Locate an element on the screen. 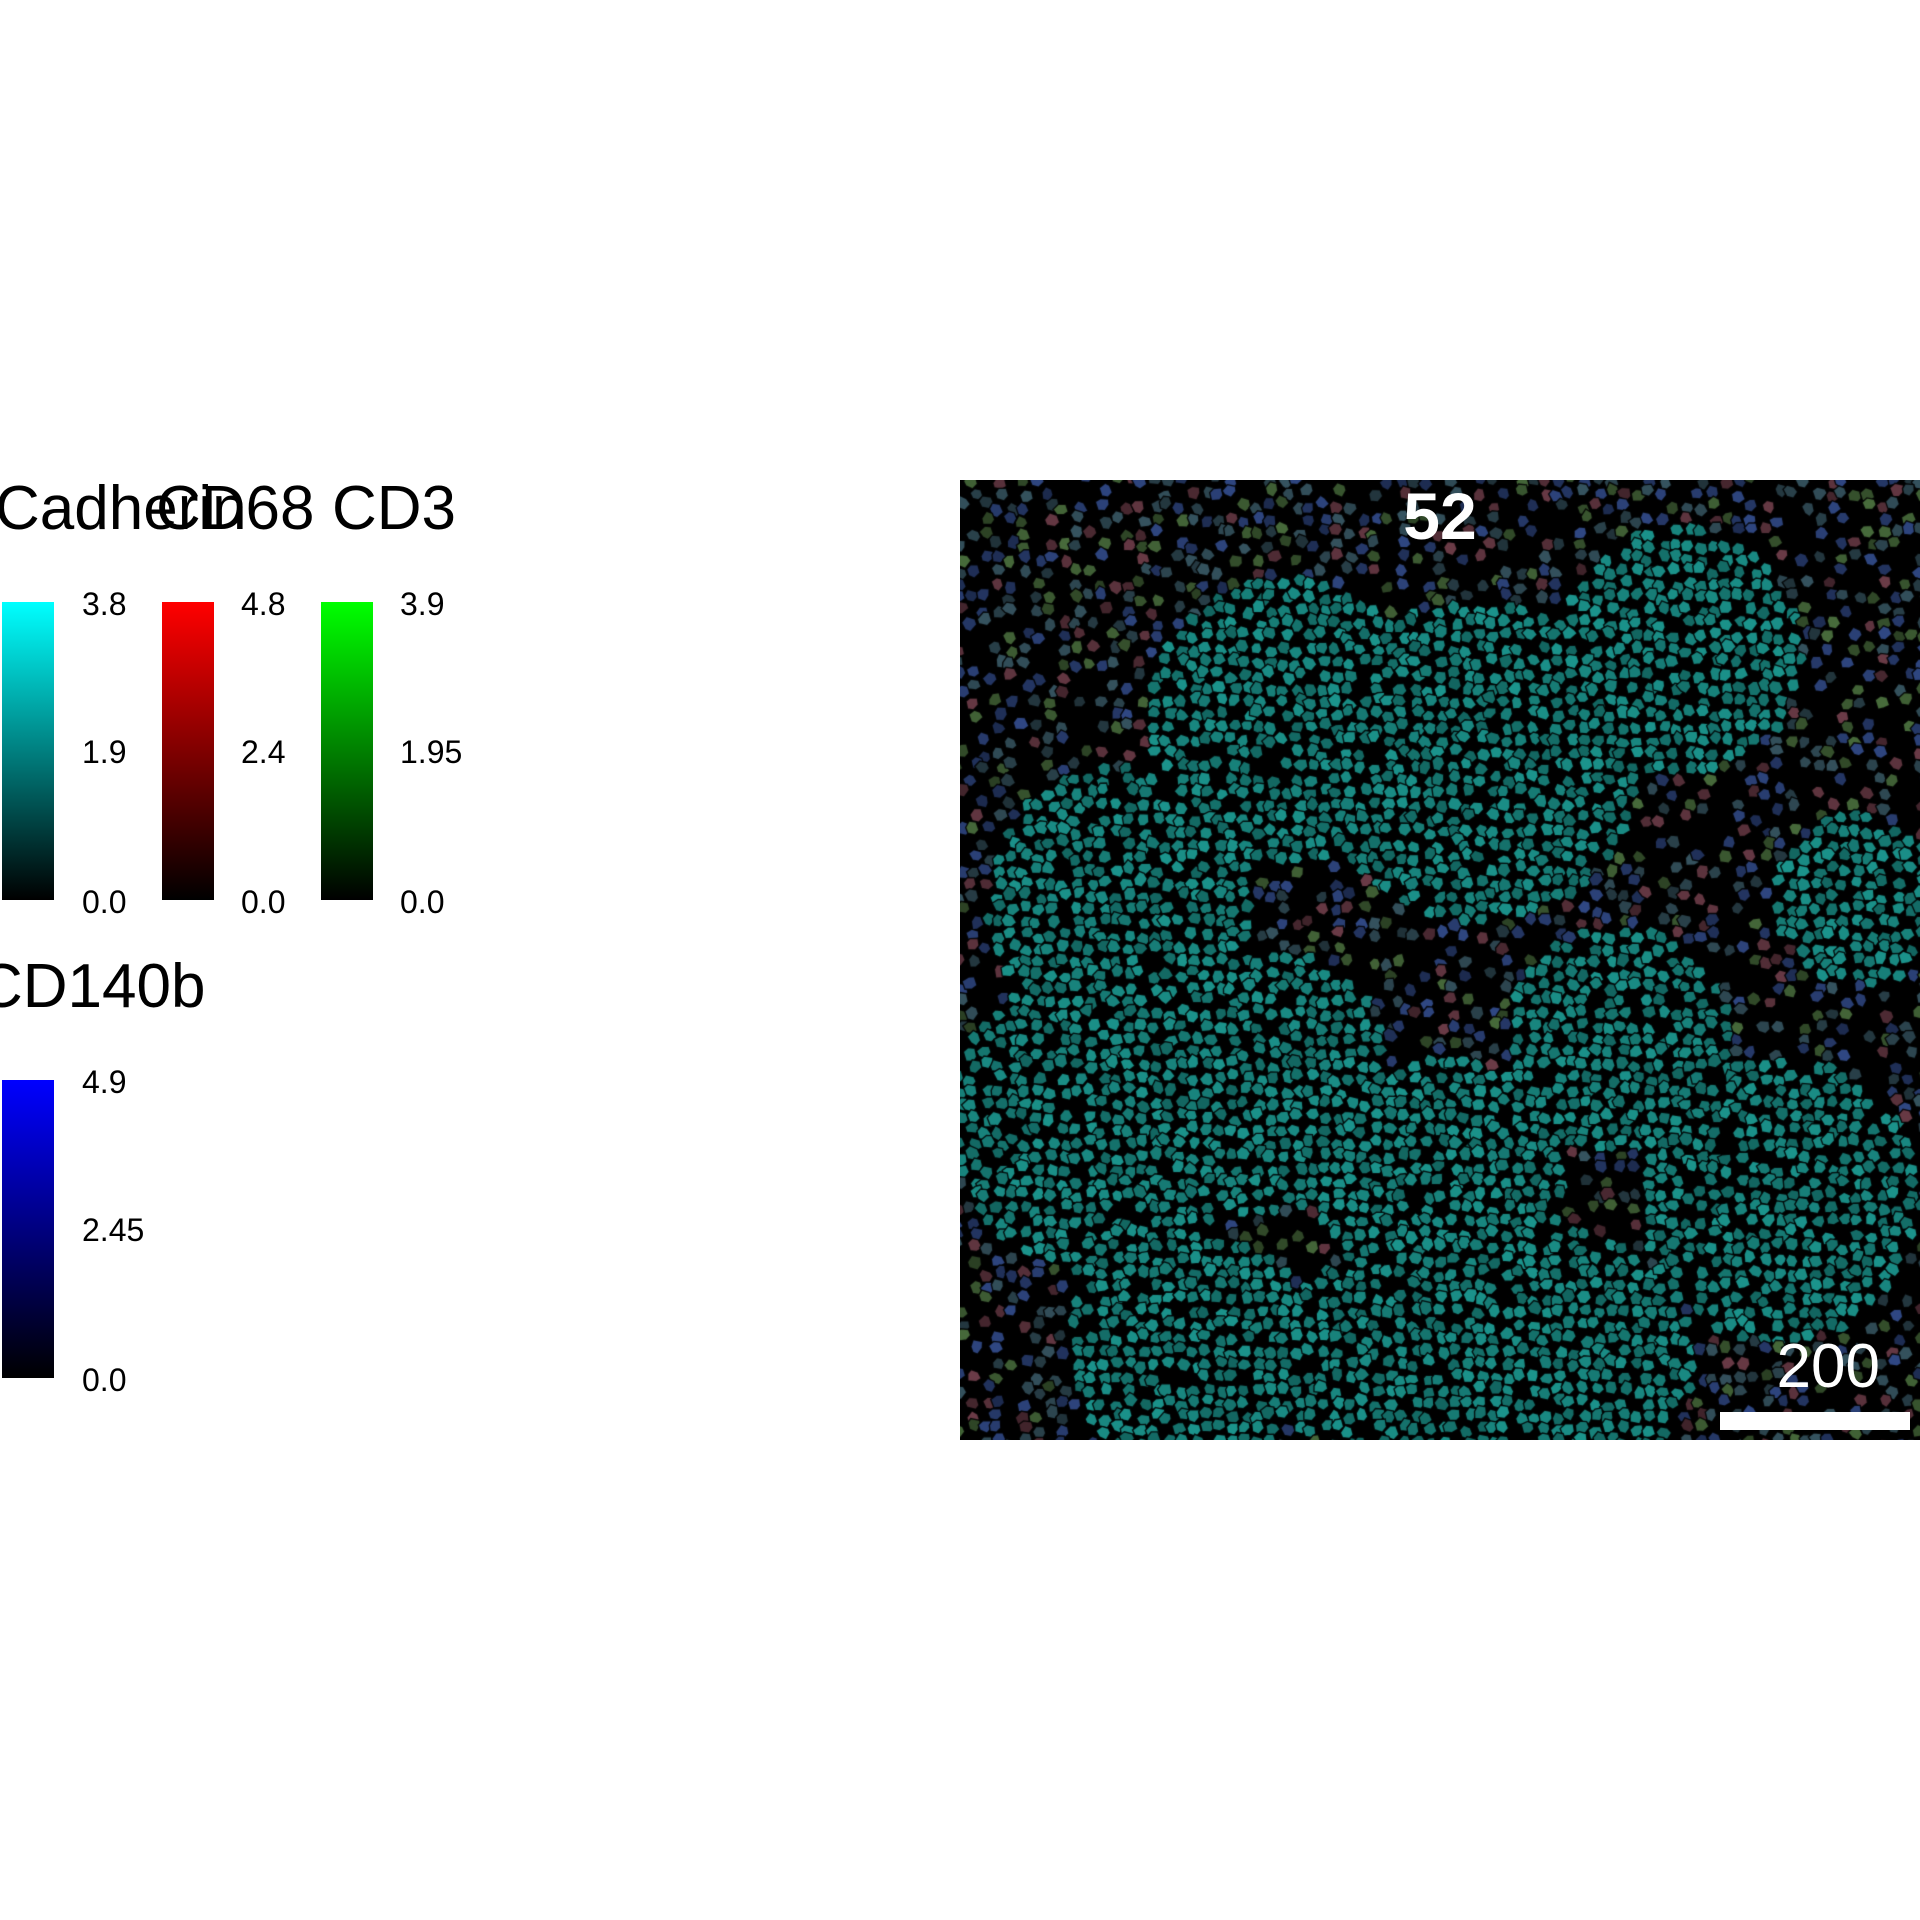  legend-title-cd68: CD68 is located at coordinates (235, 508).